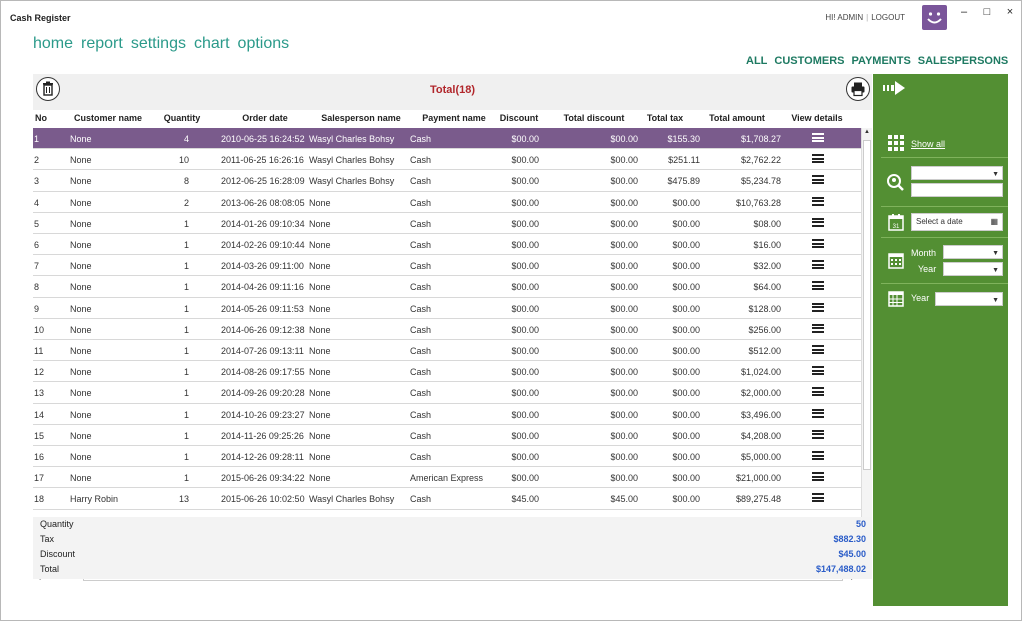 This screenshot has width=1022, height=621. Describe the element at coordinates (263, 43) in the screenshot. I see `nav-options: options` at that location.